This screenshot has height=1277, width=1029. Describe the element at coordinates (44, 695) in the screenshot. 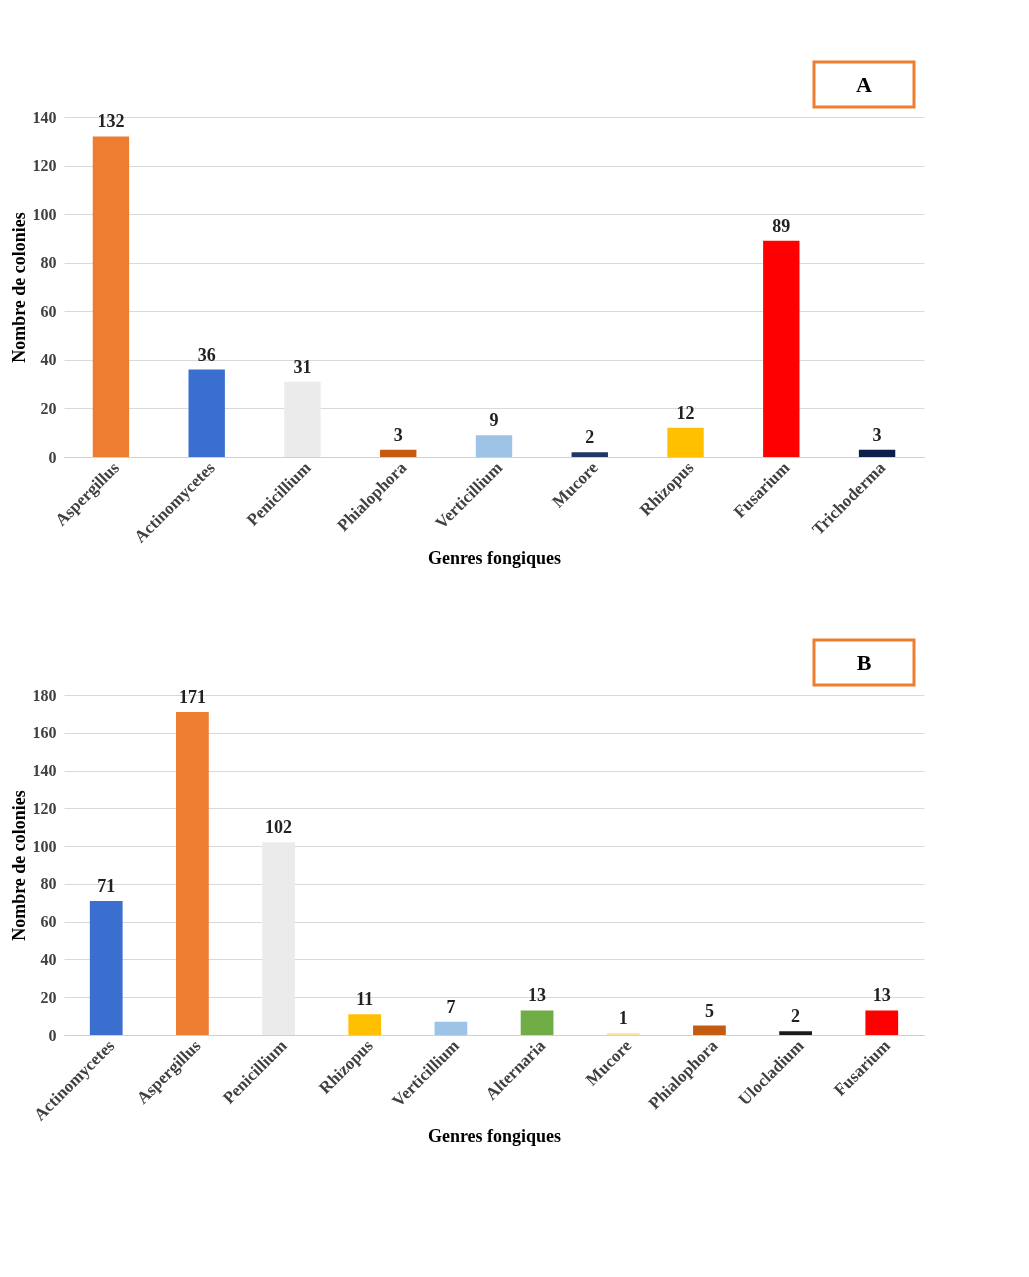

I see `y-tick-label: 180` at that location.